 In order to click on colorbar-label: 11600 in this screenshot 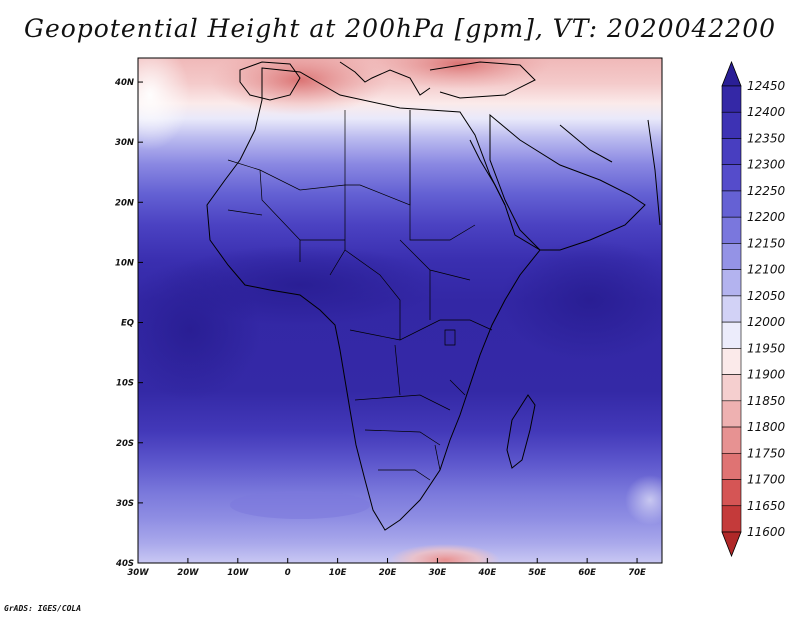, I will do `click(766, 532)`.